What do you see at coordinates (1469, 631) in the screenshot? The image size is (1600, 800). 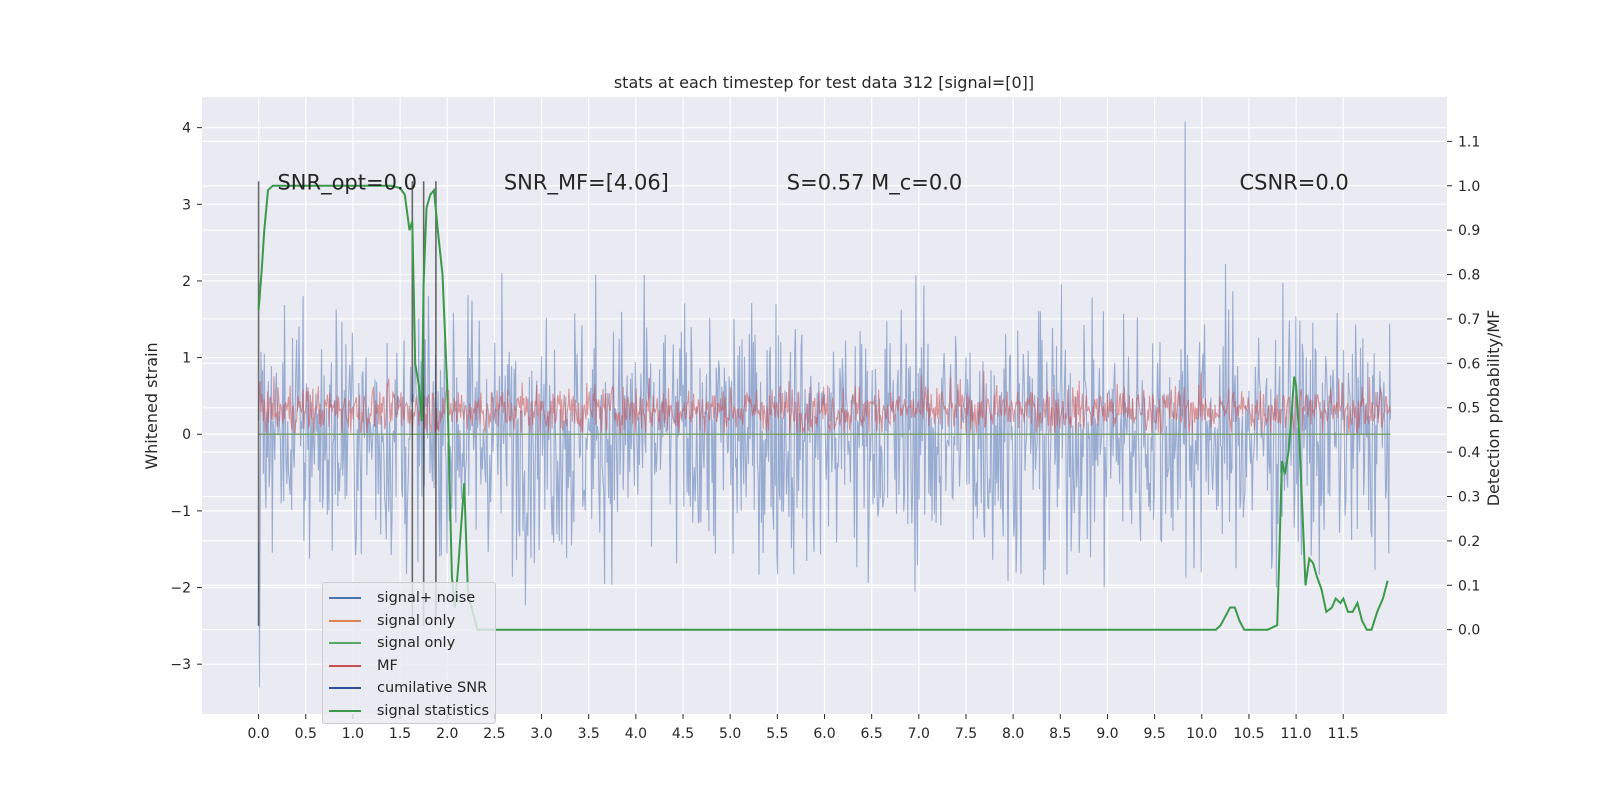 I see `y2-tick-label: 0.0` at bounding box center [1469, 631].